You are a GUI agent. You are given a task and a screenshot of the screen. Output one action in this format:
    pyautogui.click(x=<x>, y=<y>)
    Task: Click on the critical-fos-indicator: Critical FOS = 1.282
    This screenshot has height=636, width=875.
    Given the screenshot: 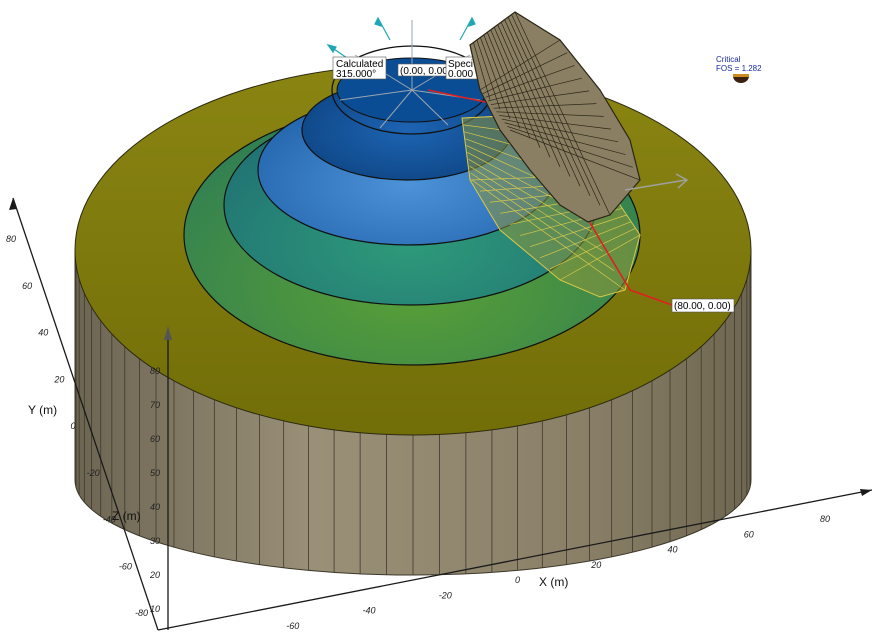 What is the action you would take?
    pyautogui.click(x=739, y=69)
    